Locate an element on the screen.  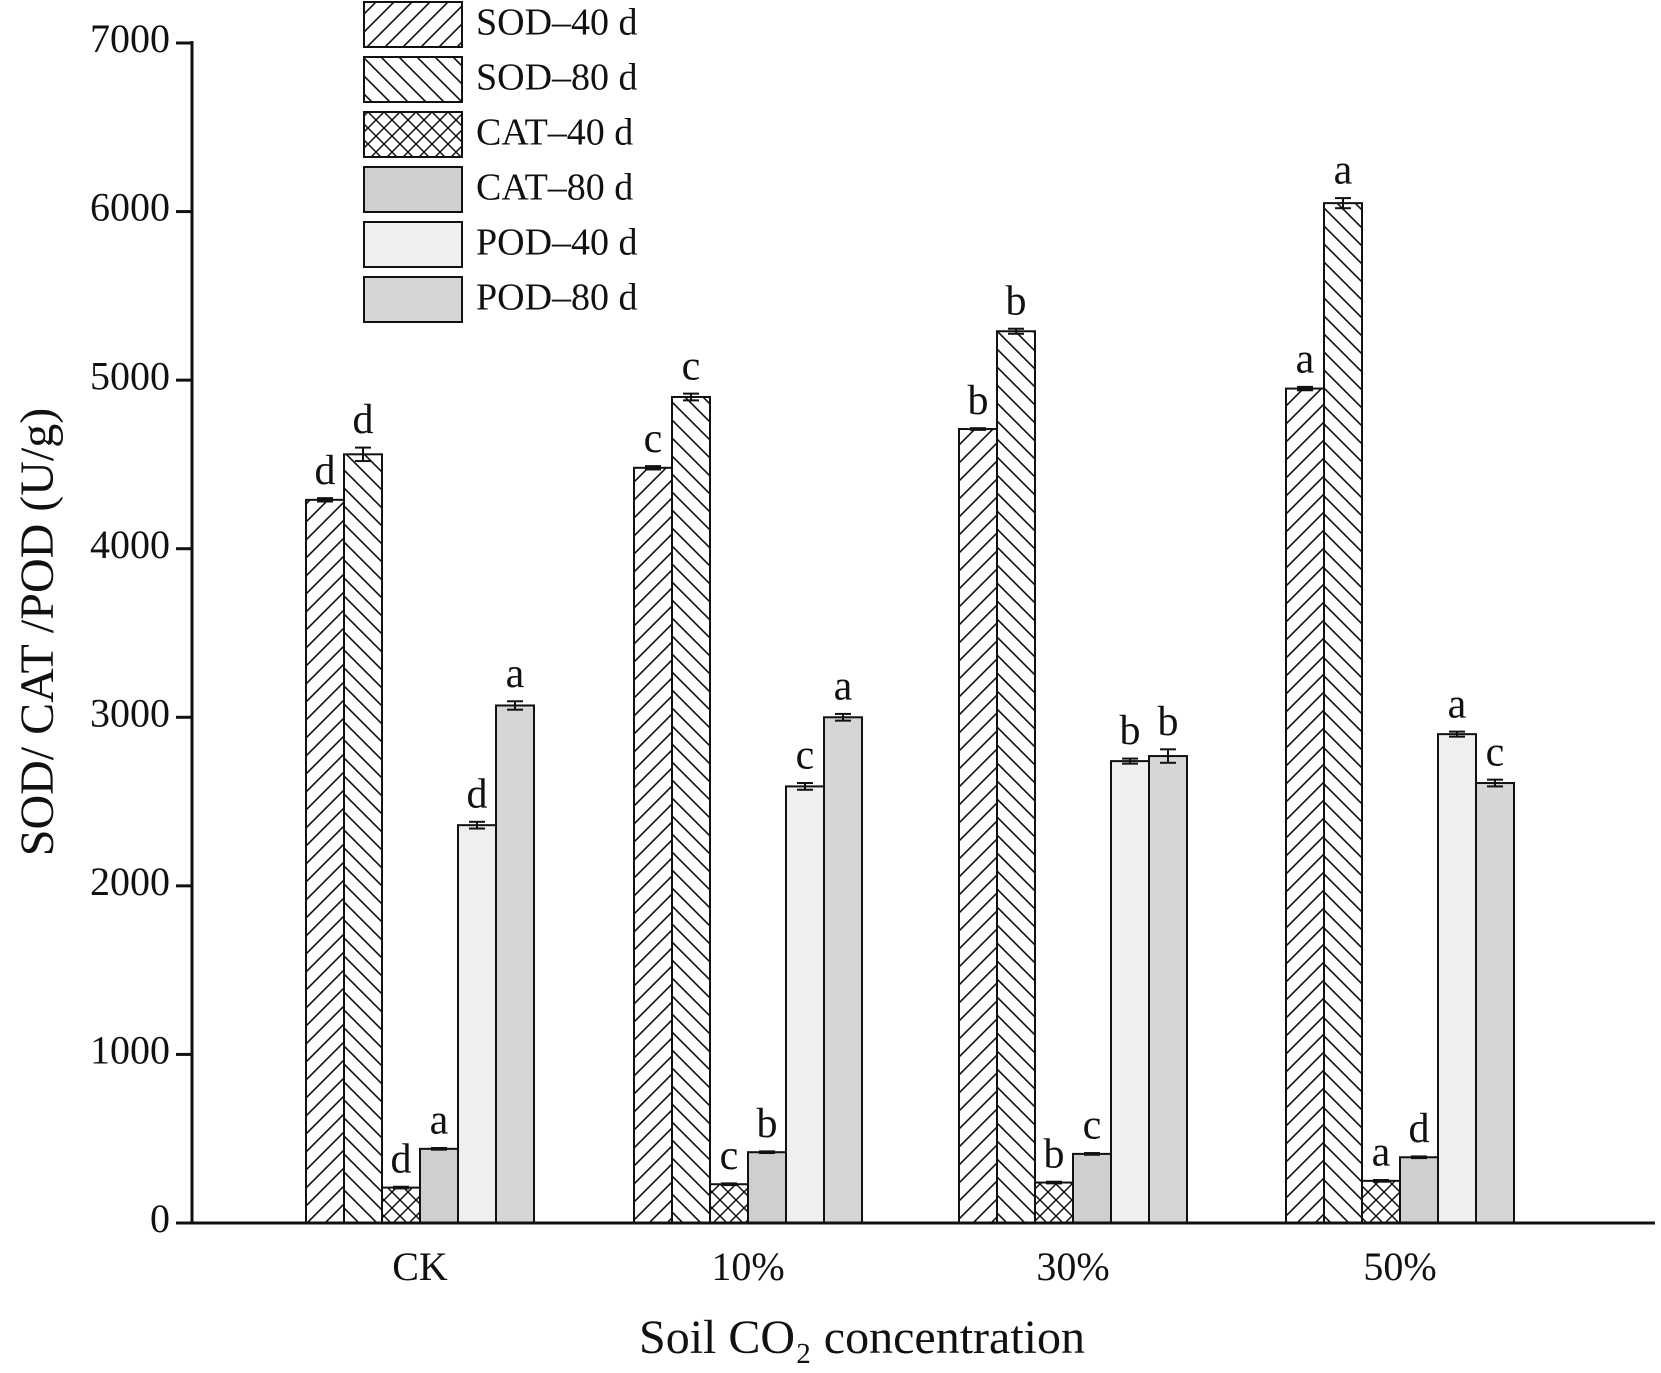
y-tick-label: 4000 is located at coordinates (130, 544).